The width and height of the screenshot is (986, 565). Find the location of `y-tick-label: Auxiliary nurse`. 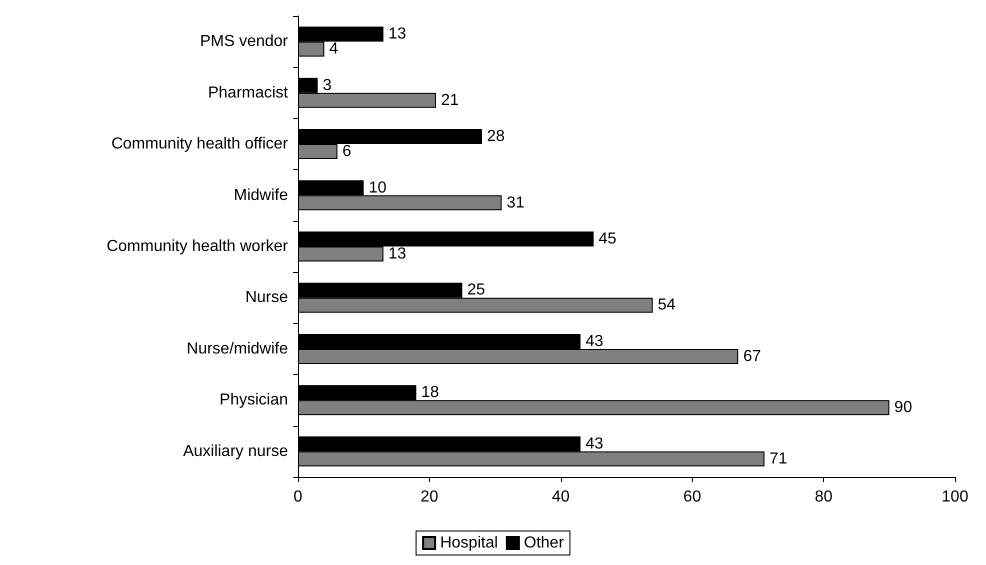

y-tick-label: Auxiliary nurse is located at coordinates (235, 451).